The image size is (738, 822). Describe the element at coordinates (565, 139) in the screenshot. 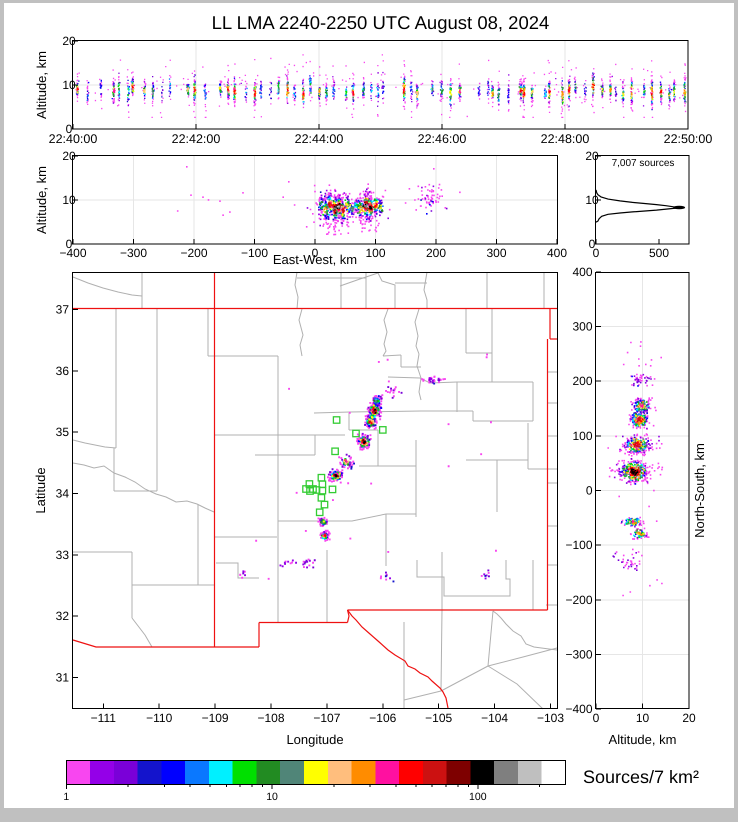

I see `svg-text: 22:48:00` at that location.